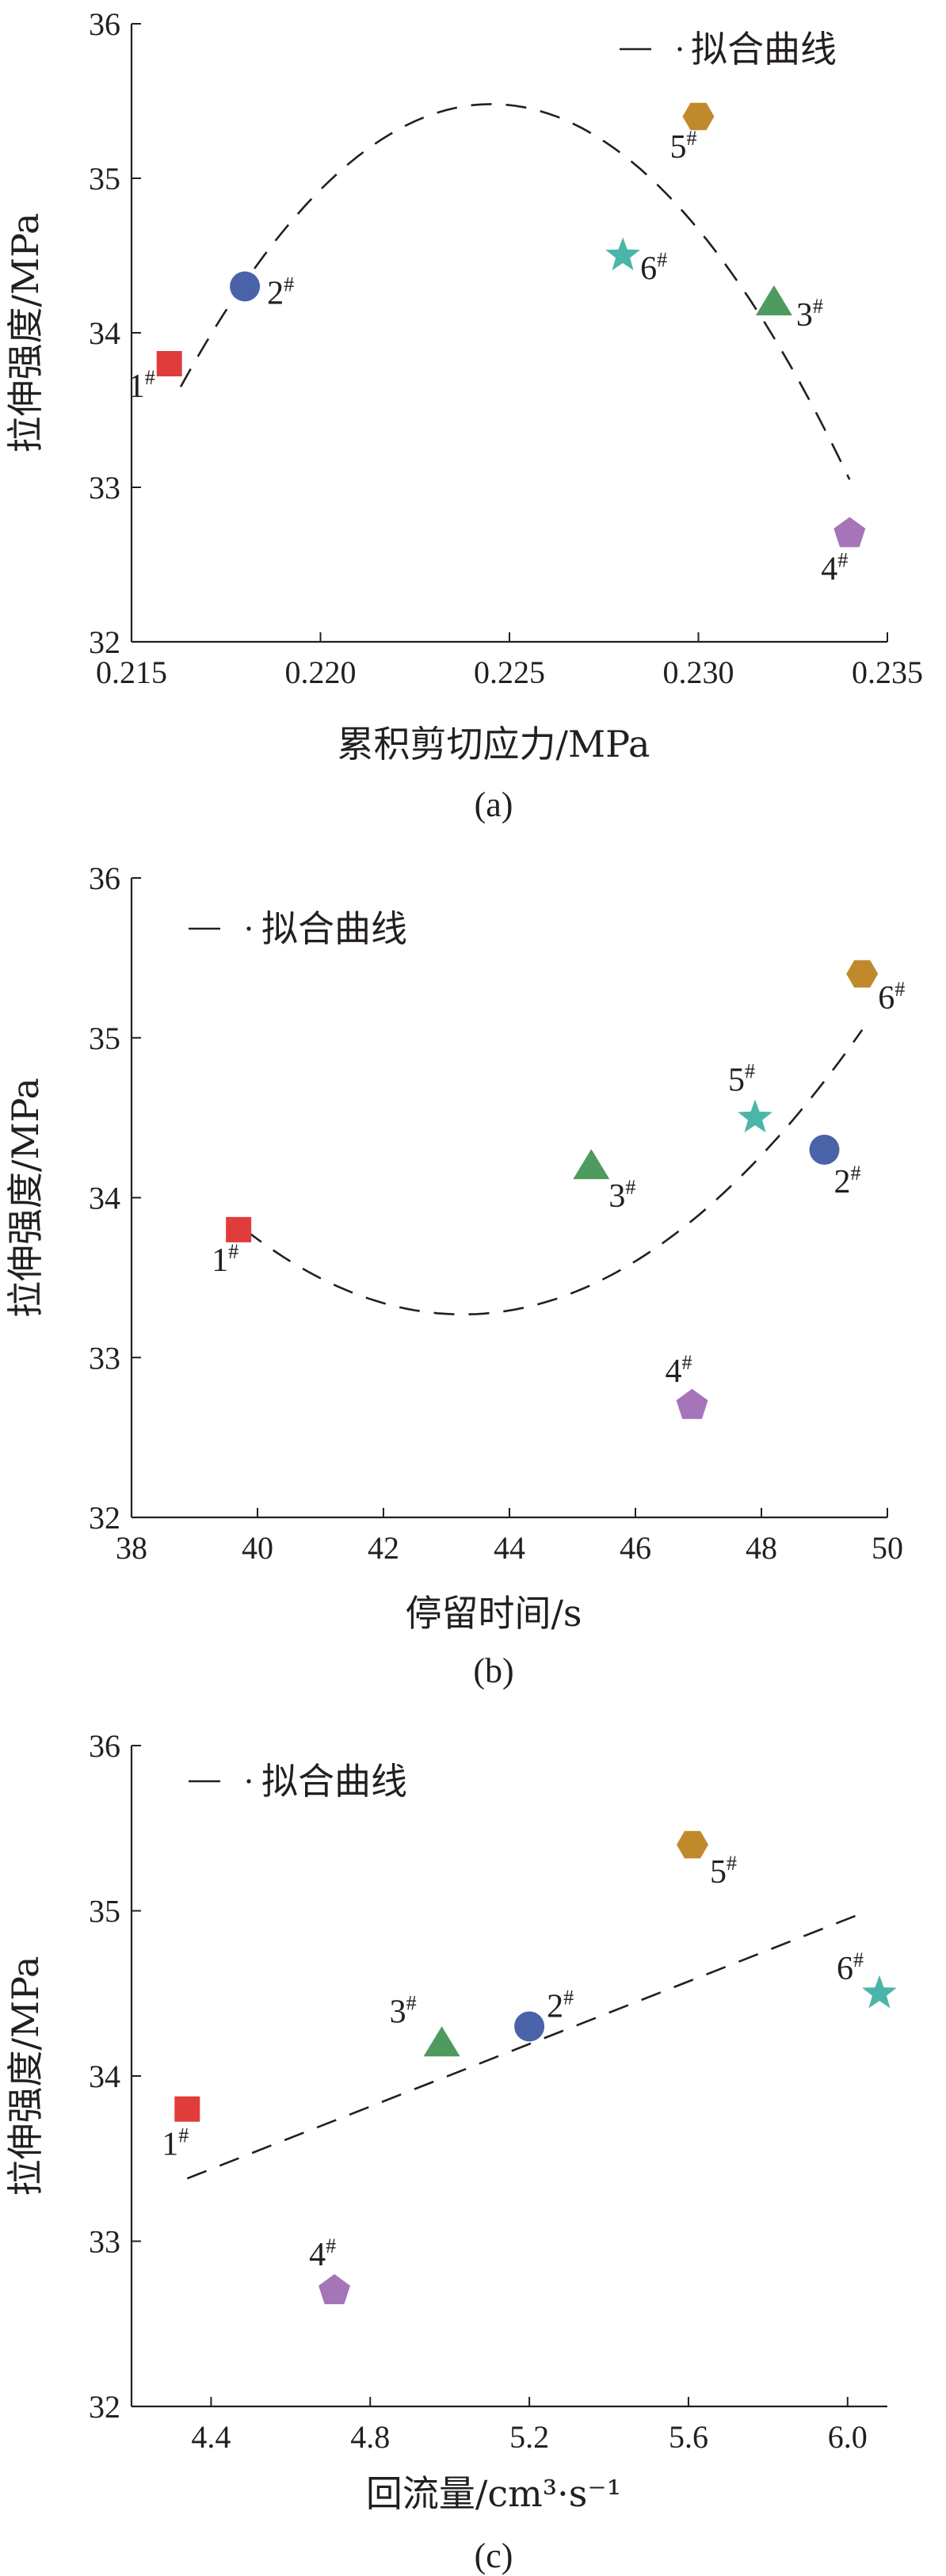  What do you see at coordinates (848, 1181) in the screenshot?
I see `chart-2-point-2-label: 2#` at bounding box center [848, 1181].